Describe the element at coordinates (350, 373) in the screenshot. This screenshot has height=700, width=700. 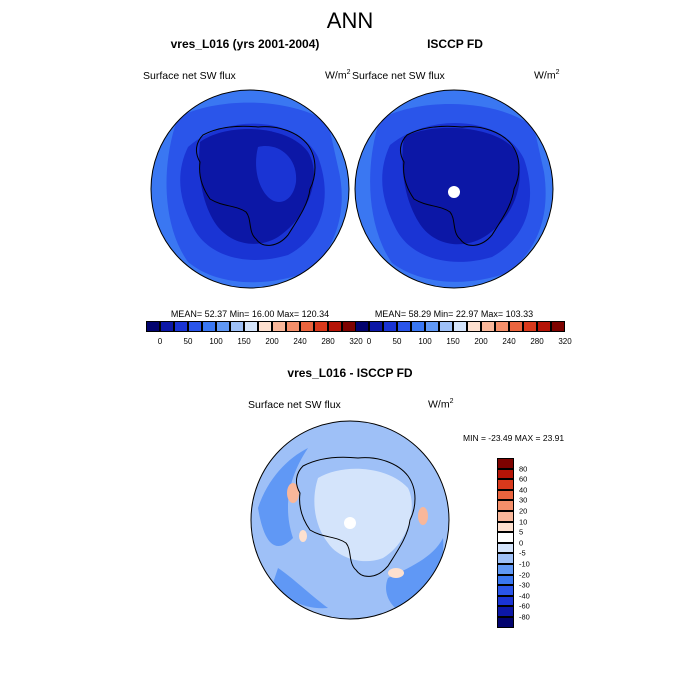
I see `diff-panel-title: vres_L016 - ISCCP FD` at that location.